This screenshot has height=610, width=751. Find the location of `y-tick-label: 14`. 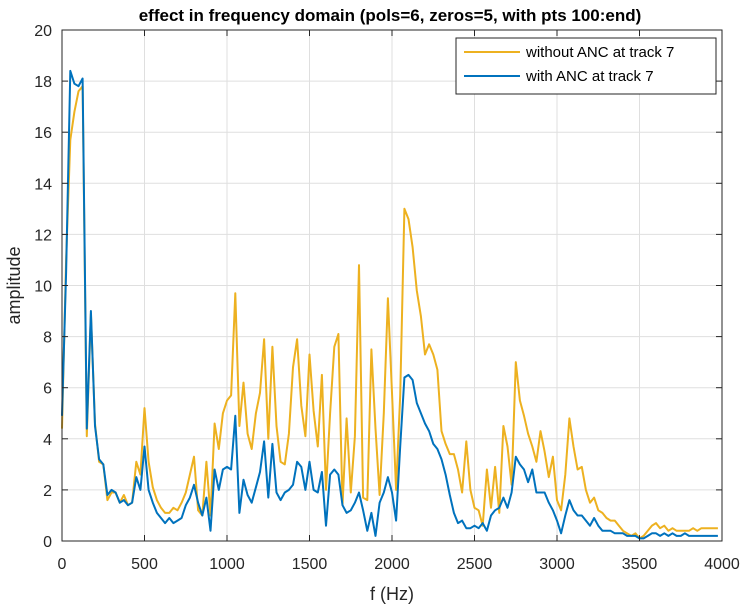

y-tick-label: 14 is located at coordinates (43, 184).